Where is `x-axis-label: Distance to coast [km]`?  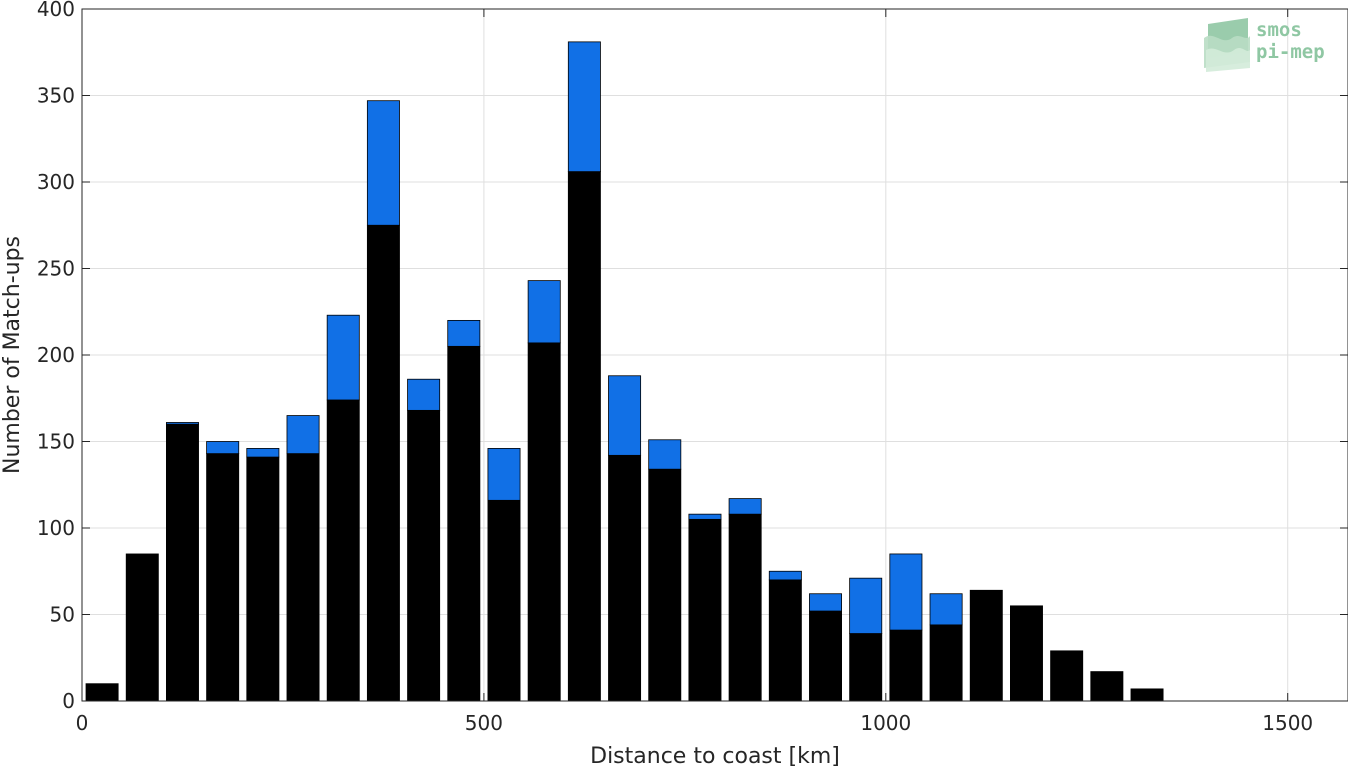
x-axis-label: Distance to coast [km] is located at coordinates (715, 756).